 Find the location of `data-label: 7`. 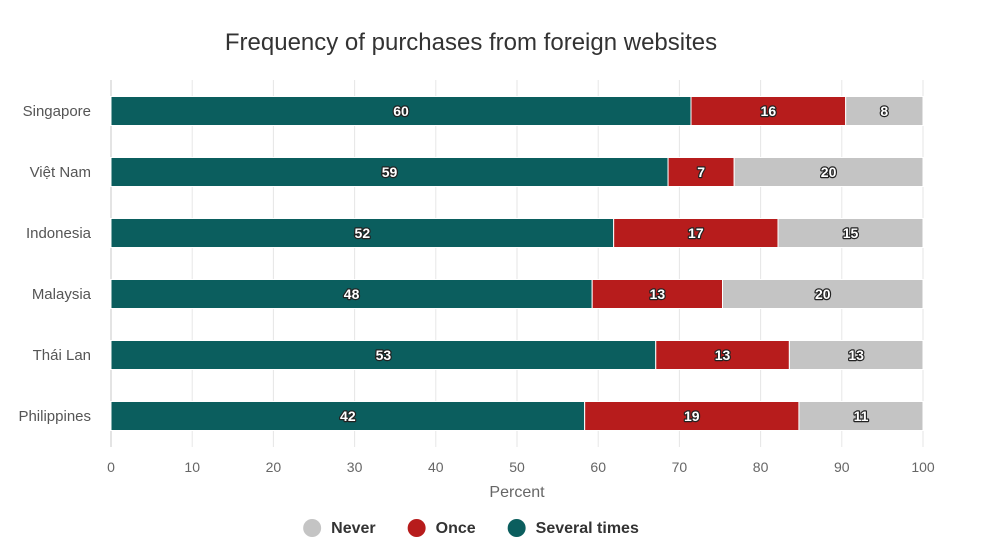

data-label: 7 is located at coordinates (701, 172).